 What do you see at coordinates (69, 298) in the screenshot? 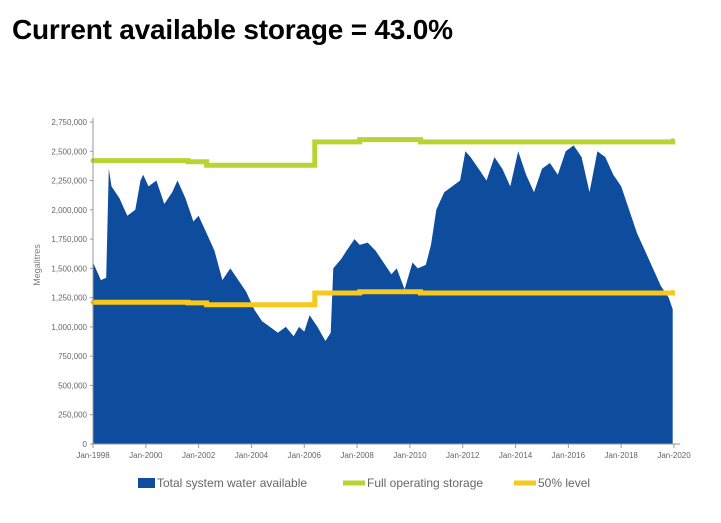
I see `y-tick-label: 1,250,000` at bounding box center [69, 298].